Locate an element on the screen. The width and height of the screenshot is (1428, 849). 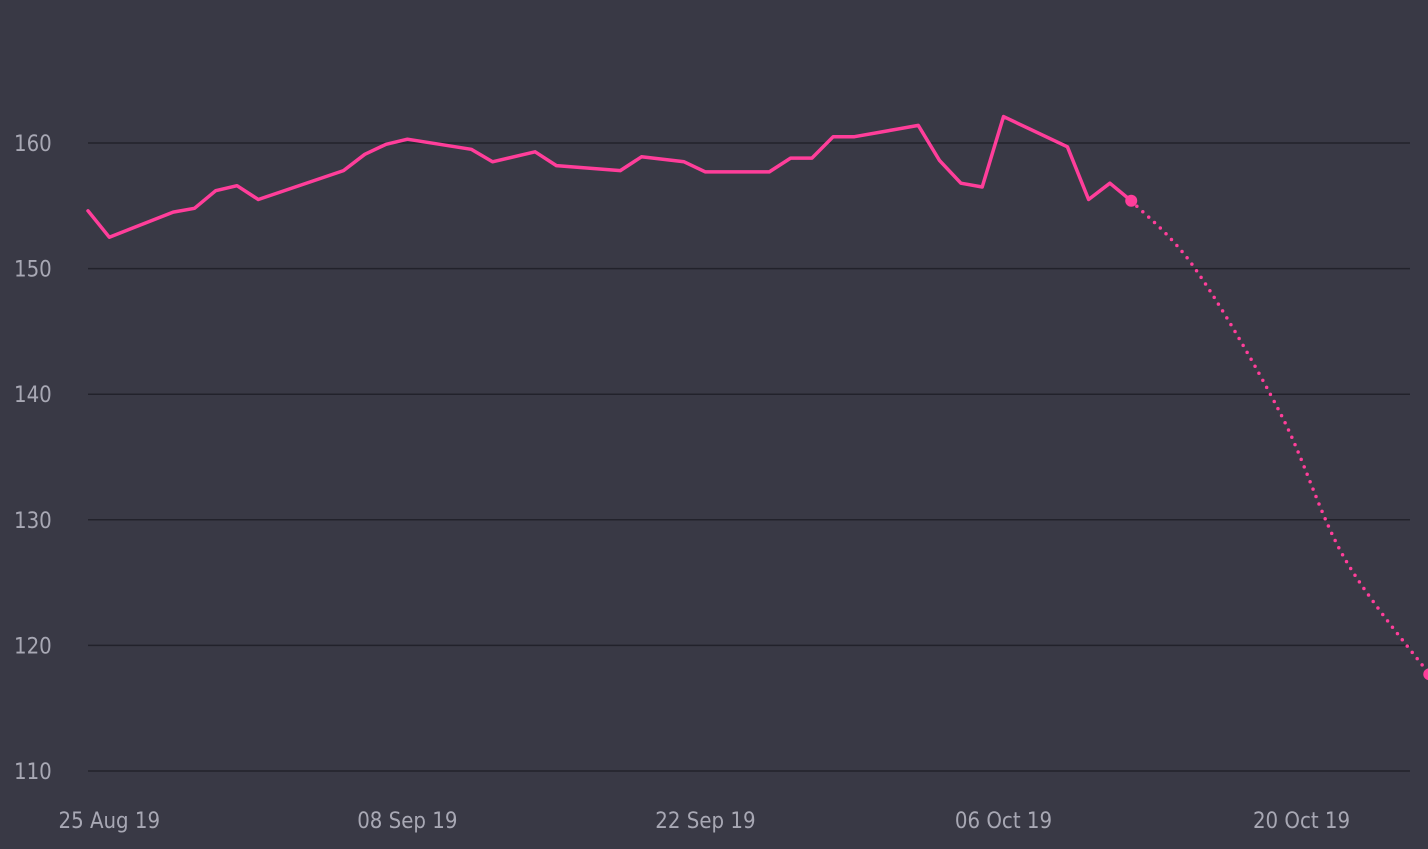
series-line is located at coordinates (609, 176).